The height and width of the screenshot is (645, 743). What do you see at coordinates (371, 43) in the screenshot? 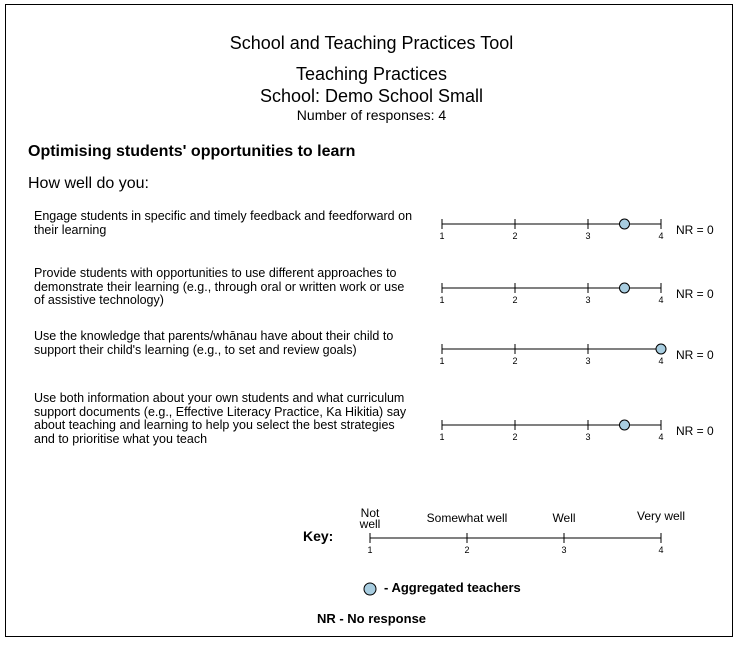
I see `report-title: School and Teaching Practices Tool` at bounding box center [371, 43].